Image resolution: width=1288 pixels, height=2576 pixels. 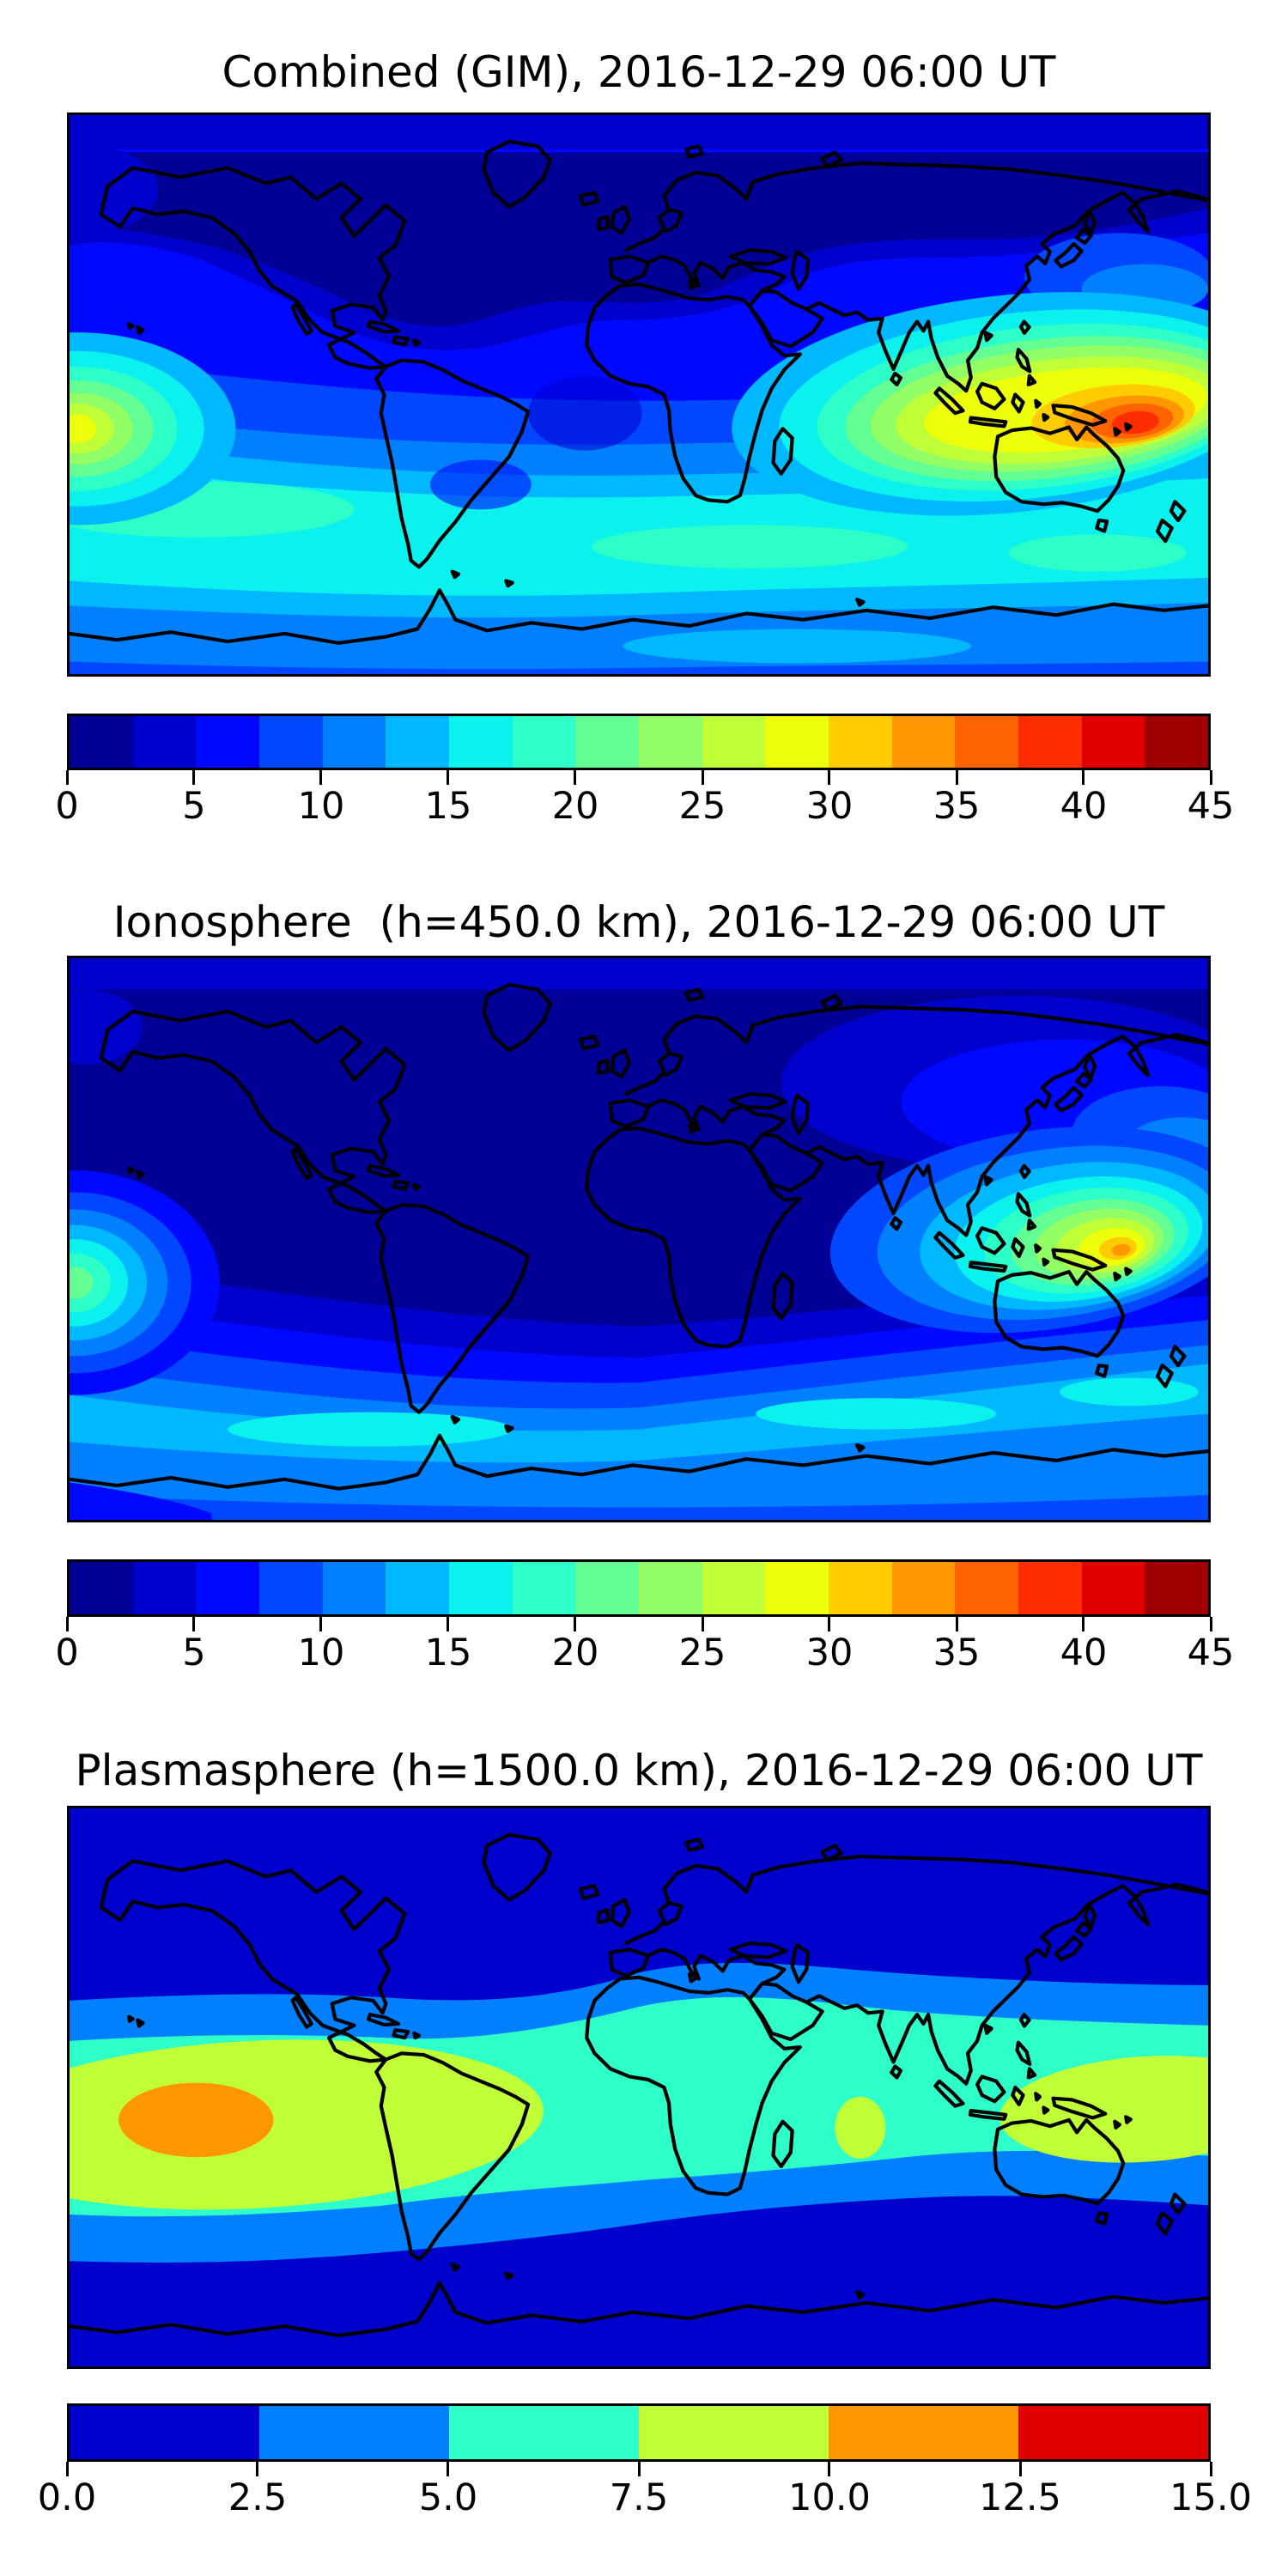 I want to click on colorbar-tick-labels: 0.0 2.5 5.0 7.5 10.0 12.5 15.0, so click(x=645, y=2500).